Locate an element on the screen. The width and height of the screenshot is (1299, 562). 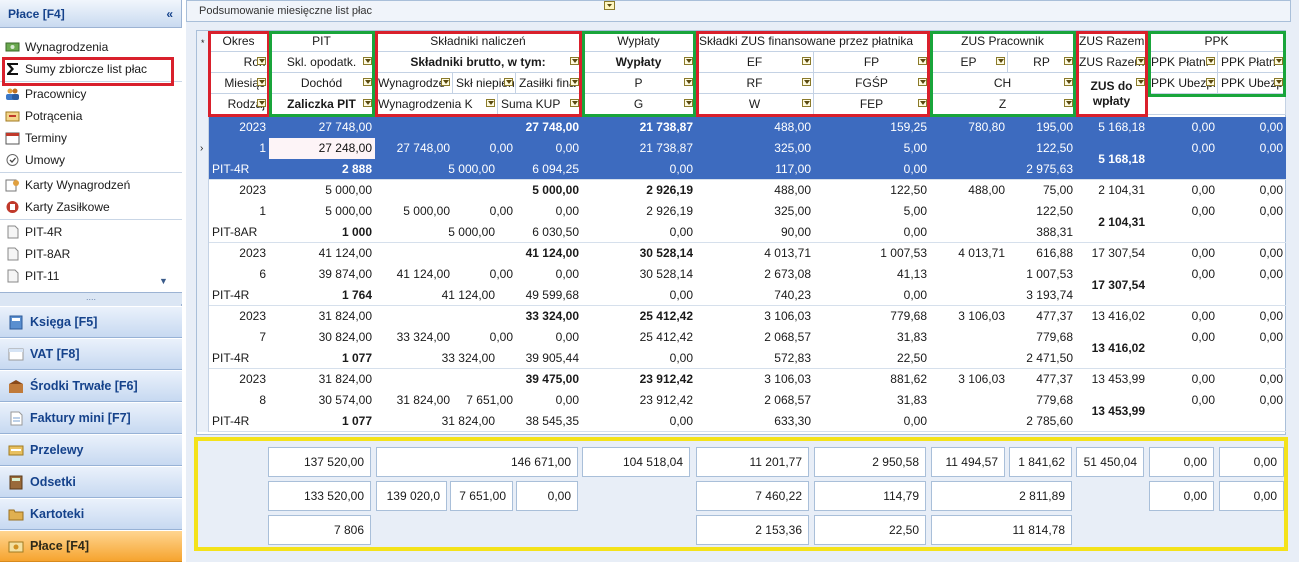
col-ppk-platnik-1: PPK Płatni is located at coordinates (1183, 62).